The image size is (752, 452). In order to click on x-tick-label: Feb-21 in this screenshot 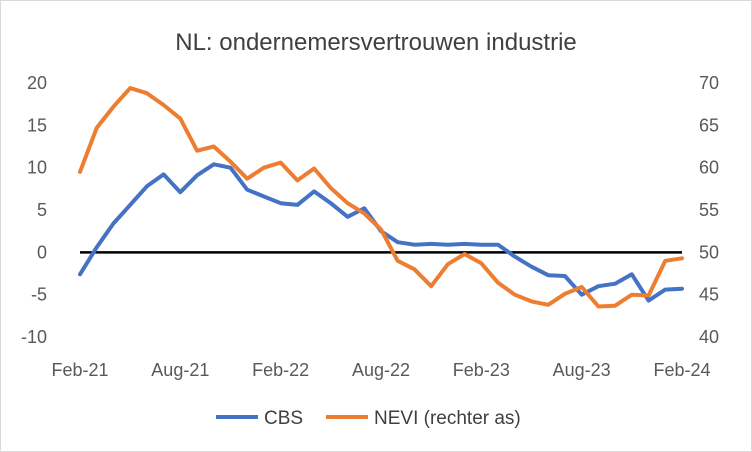, I will do `click(79, 370)`.